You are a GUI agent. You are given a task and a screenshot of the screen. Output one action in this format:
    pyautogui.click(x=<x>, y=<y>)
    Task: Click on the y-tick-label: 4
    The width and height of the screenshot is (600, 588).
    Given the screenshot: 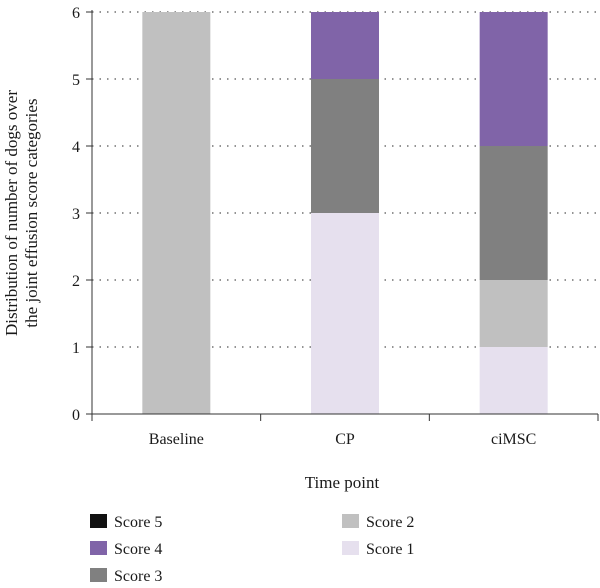 What is the action you would take?
    pyautogui.click(x=76, y=147)
    